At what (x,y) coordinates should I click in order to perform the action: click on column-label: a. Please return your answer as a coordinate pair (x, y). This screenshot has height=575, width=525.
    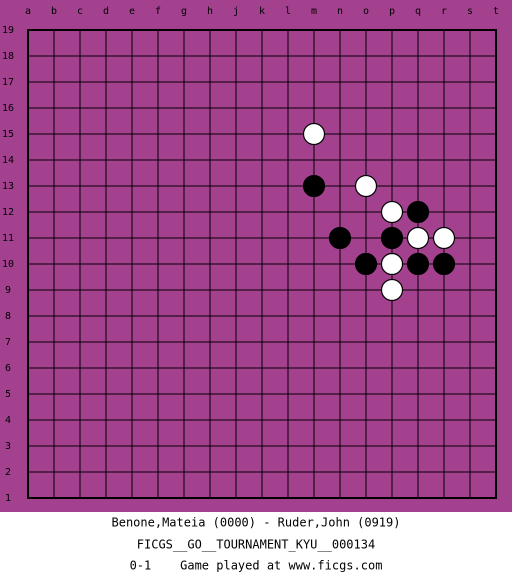
    Looking at the image, I should click on (28, 11).